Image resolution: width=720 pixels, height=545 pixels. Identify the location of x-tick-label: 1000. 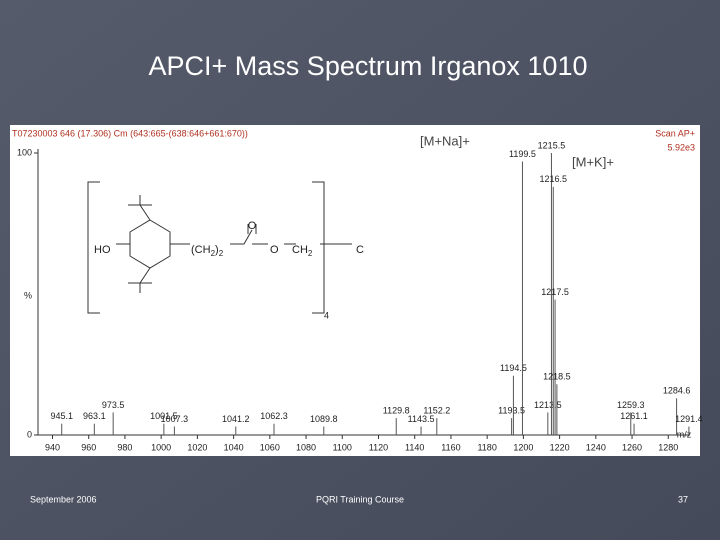
(161, 447).